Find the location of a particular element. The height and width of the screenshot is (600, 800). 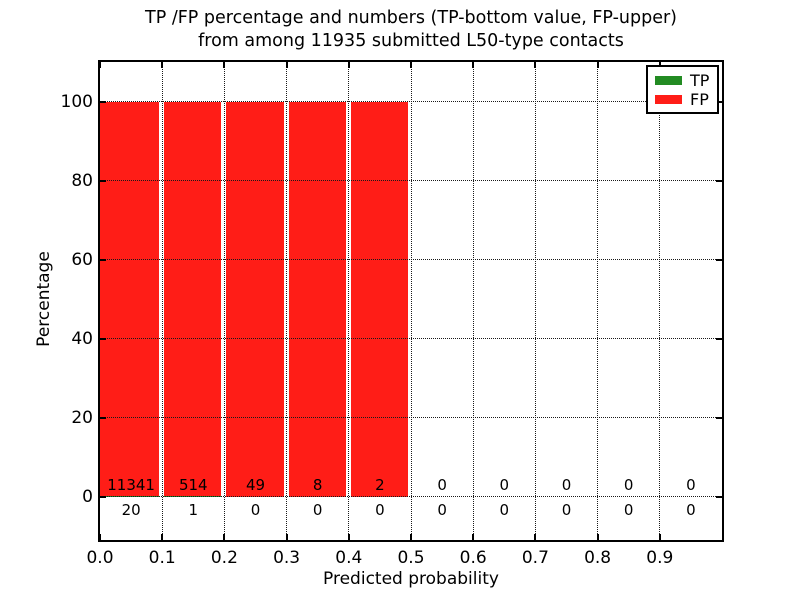

y-tick-label: 0 is located at coordinates (87, 496).